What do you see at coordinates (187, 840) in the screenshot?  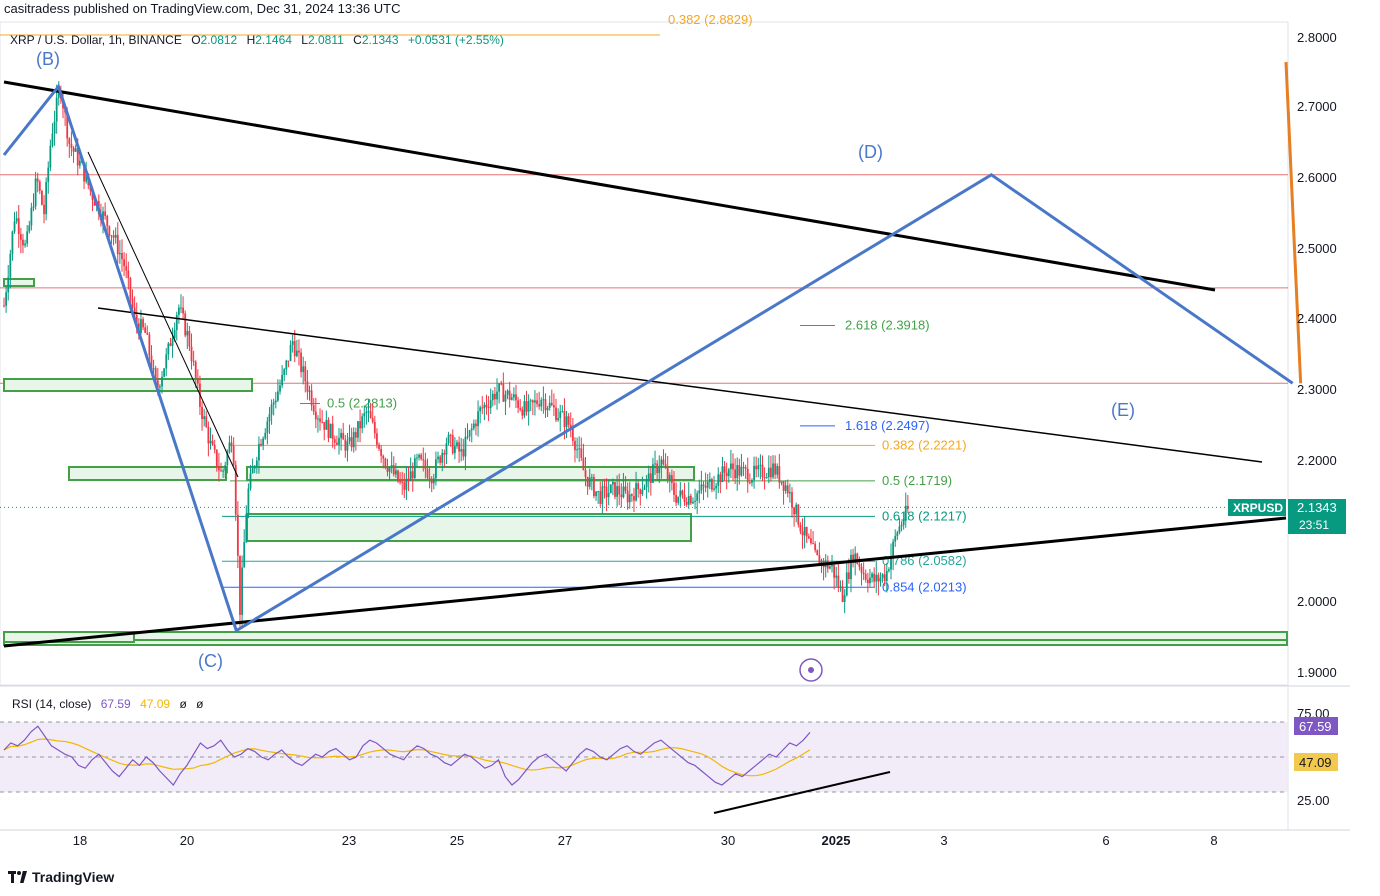 I see `time-axis-tick-label: 20` at bounding box center [187, 840].